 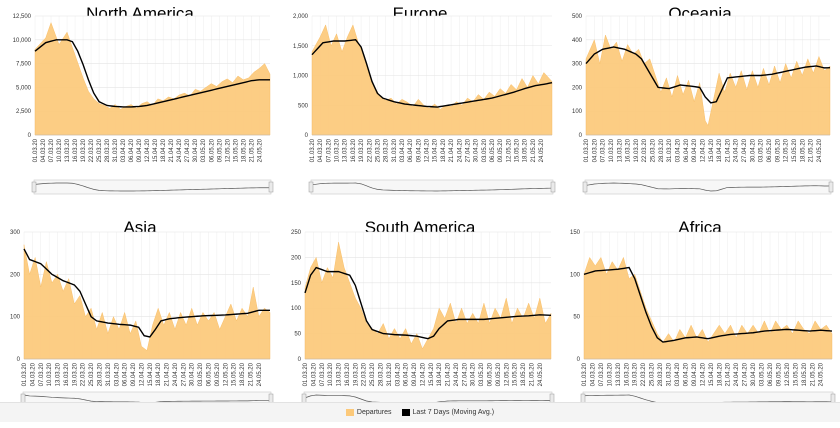 What do you see at coordinates (22, 17) in the screenshot?
I see `y-tick-label: 12,500` at bounding box center [22, 17].